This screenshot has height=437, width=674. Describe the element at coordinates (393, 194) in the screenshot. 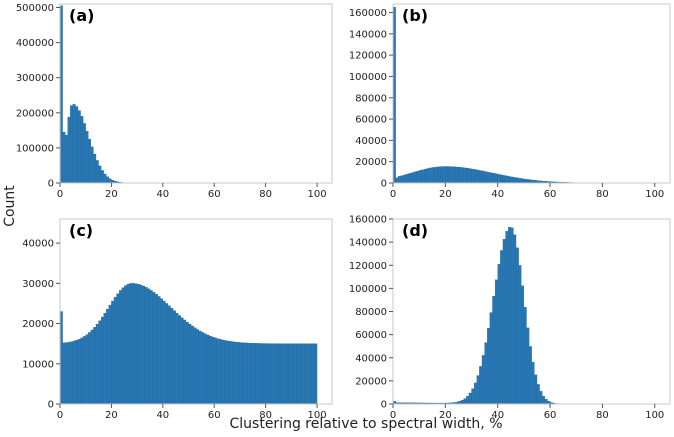

I see `x-tick-label: 0` at that location.